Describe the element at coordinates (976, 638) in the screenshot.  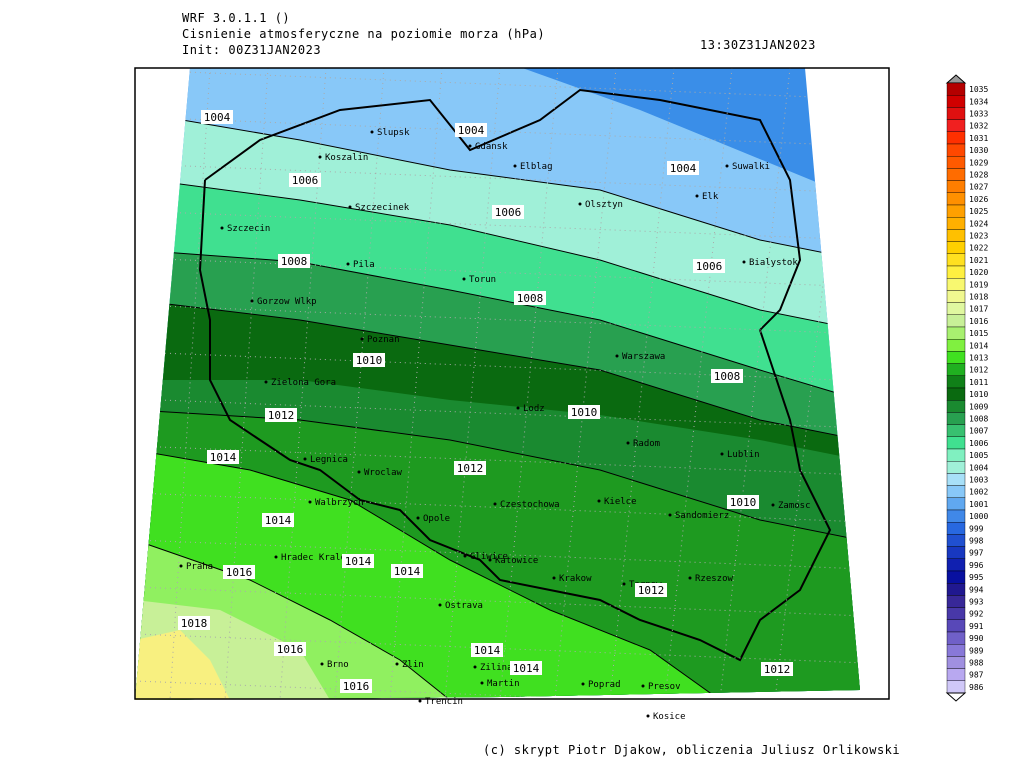
I see `colorbar-label: 990` at that location.